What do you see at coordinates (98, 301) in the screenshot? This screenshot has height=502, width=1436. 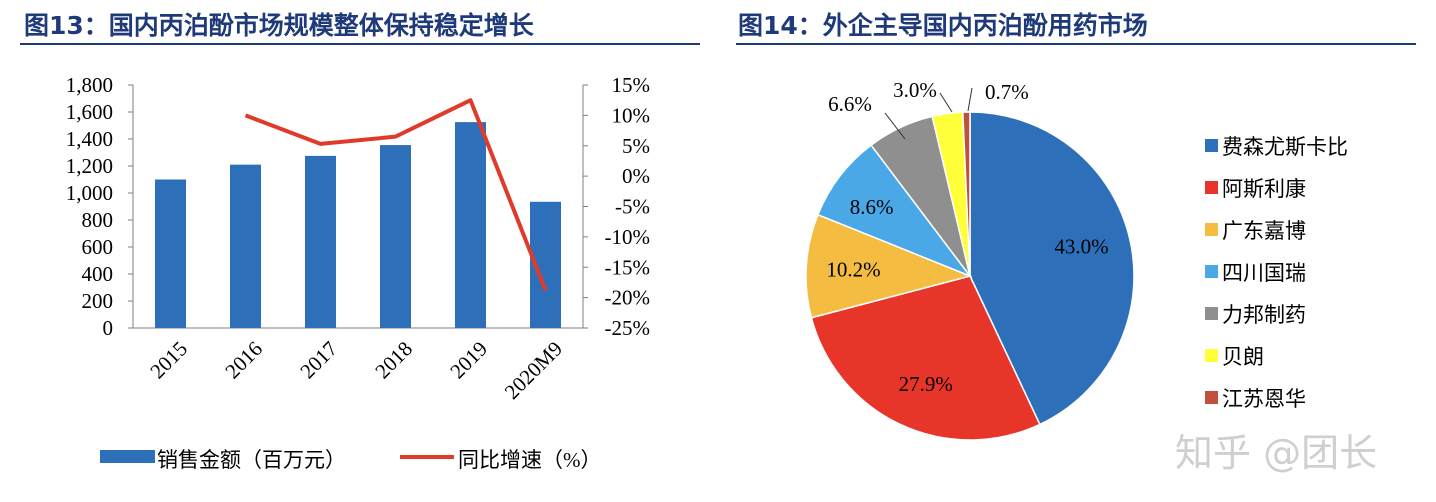 I see `left-tick-label: 200` at bounding box center [98, 301].